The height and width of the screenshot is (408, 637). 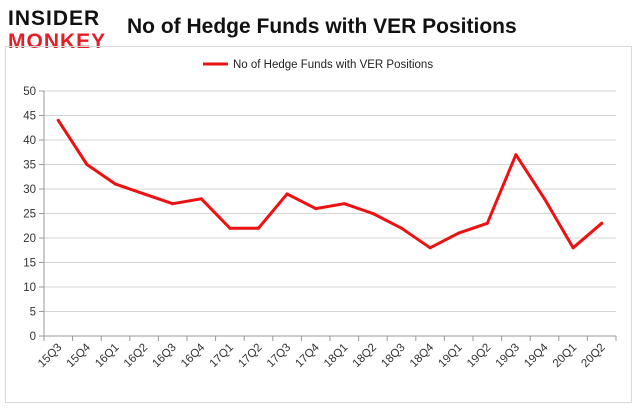 What do you see at coordinates (29, 141) in the screenshot?
I see `y-tick-label: 40` at bounding box center [29, 141].